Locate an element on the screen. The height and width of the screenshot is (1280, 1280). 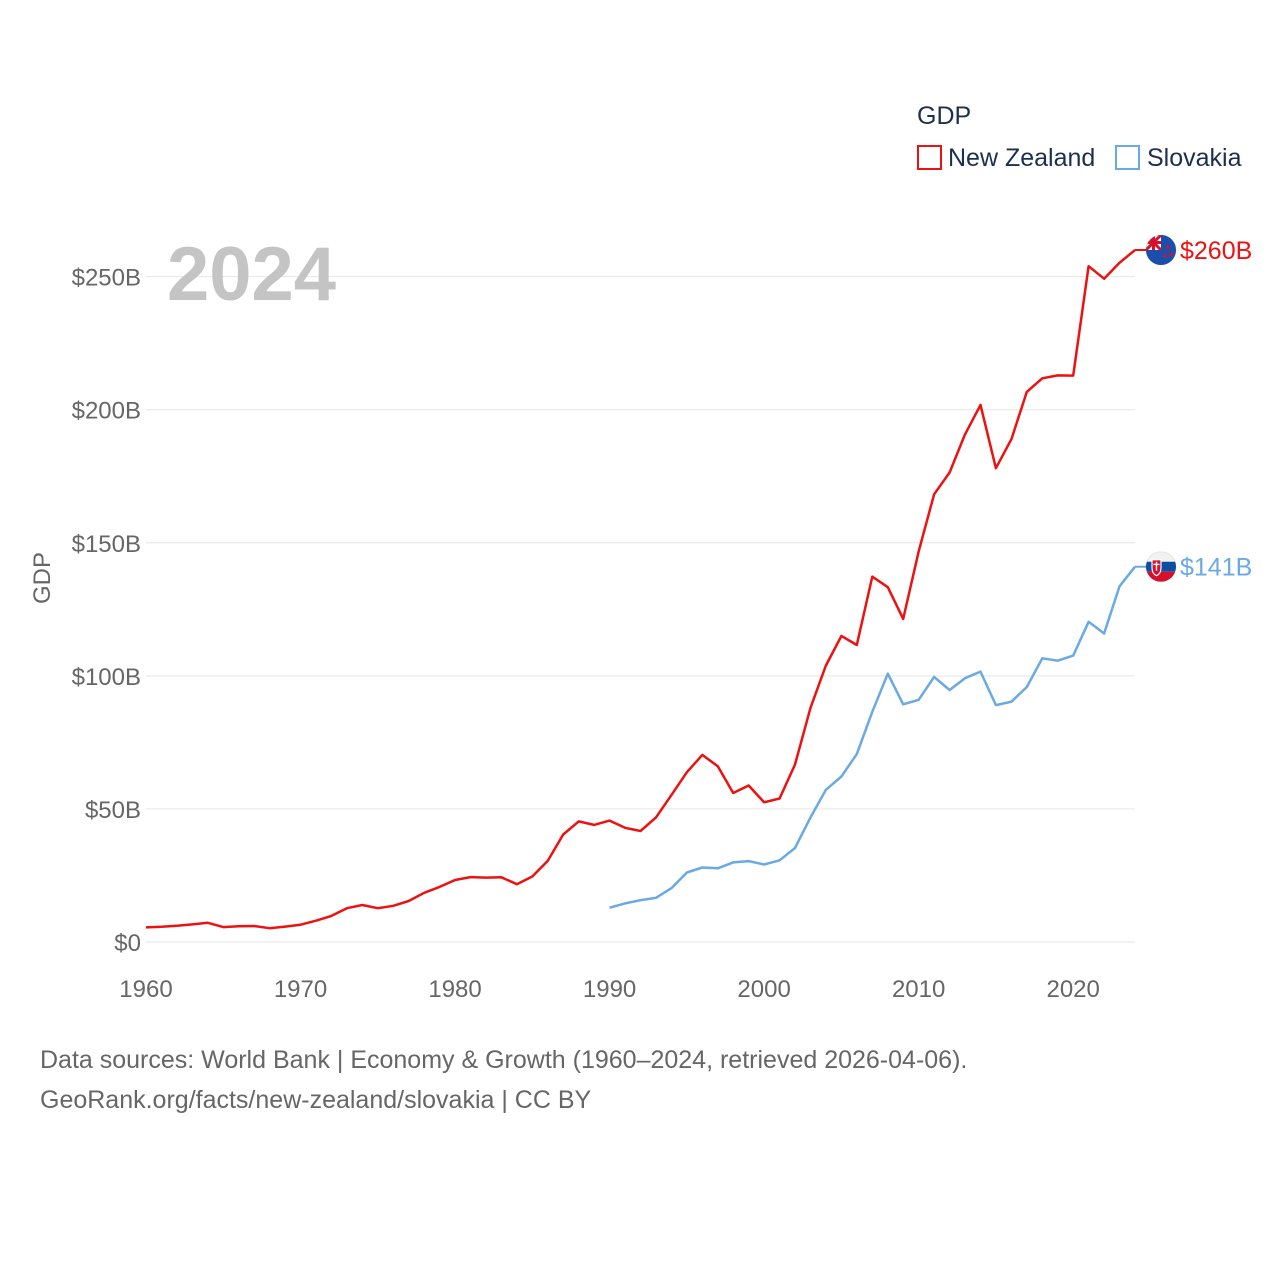
x-axis-ticks: 1960 1970 1980 1990 2000 2010 2020 is located at coordinates (609, 989).